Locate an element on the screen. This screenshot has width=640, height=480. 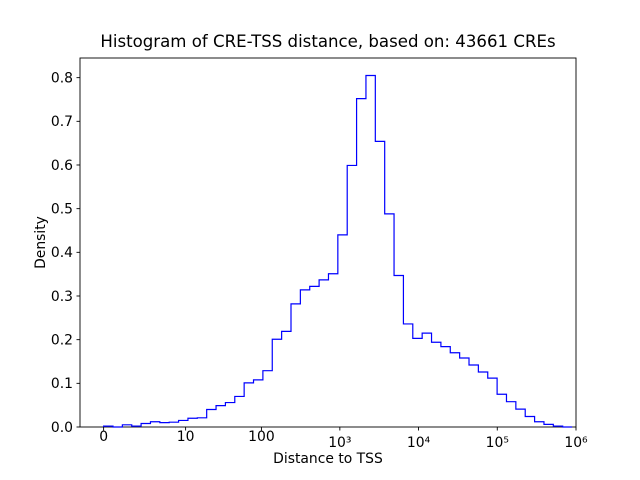
x-tick-label: 10³ is located at coordinates (339, 443).